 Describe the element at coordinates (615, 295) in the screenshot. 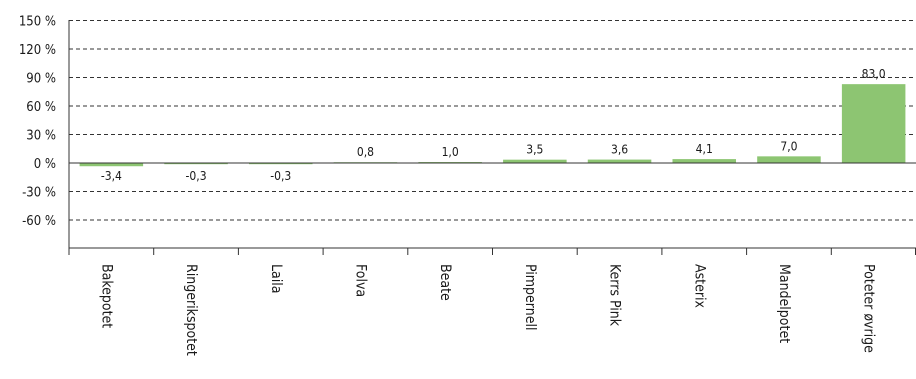

I see `category-label: Kerrs Pink` at that location.